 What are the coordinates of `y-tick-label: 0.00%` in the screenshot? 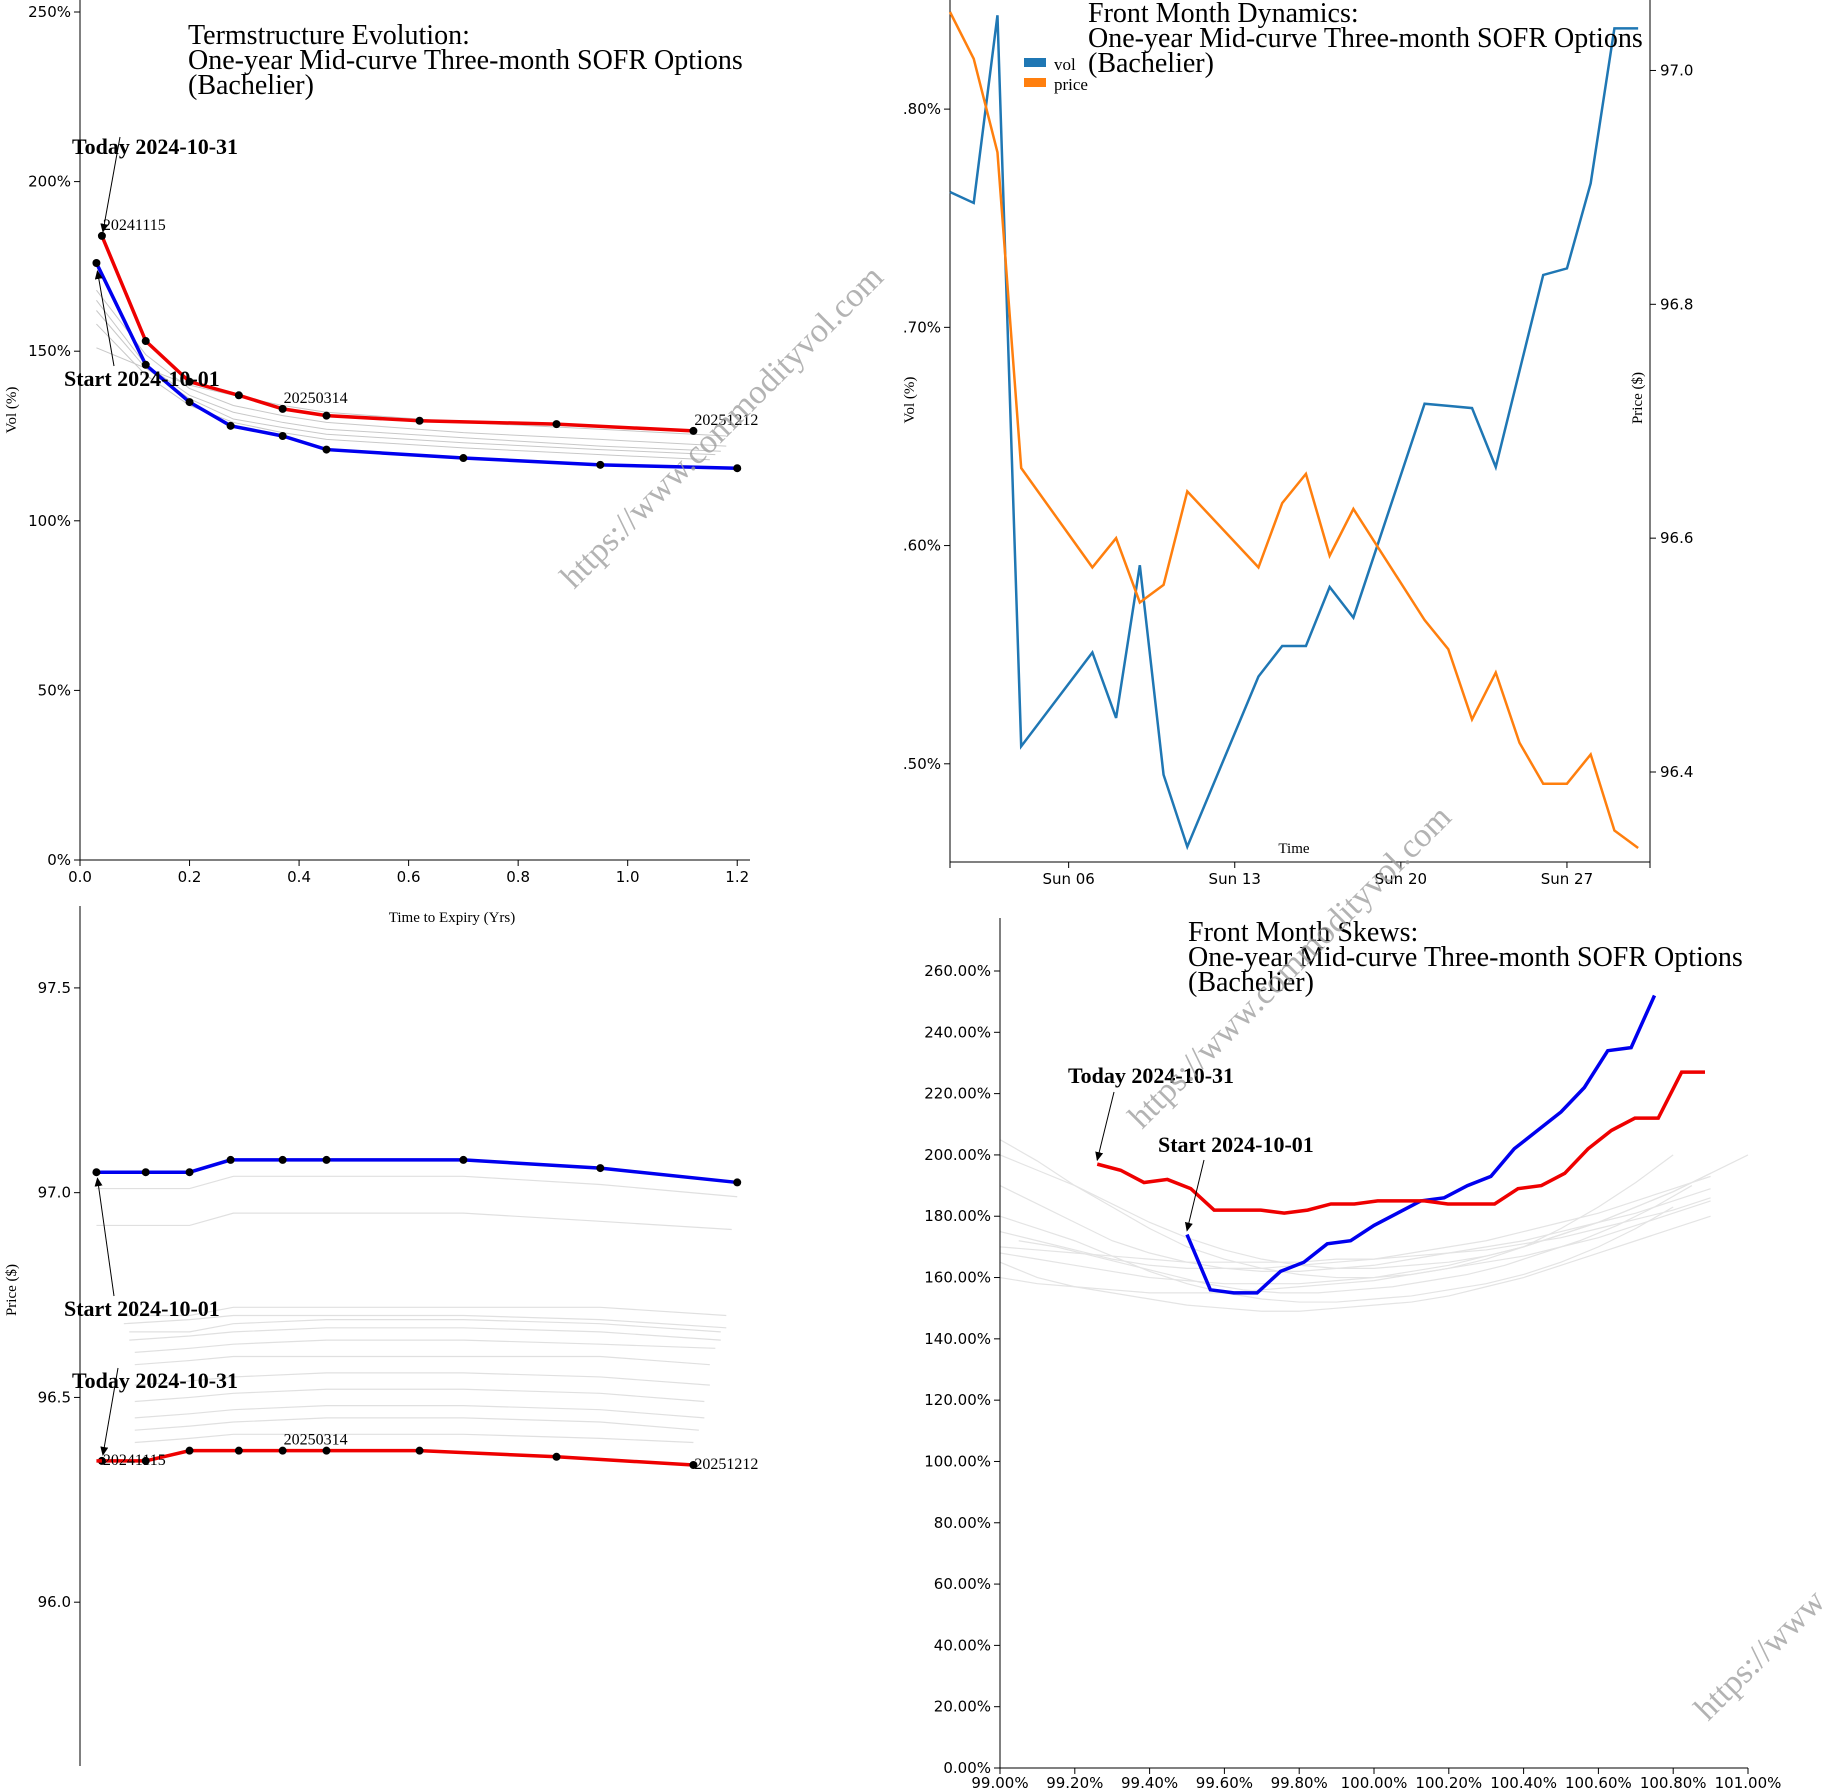 It's located at (967, 1768).